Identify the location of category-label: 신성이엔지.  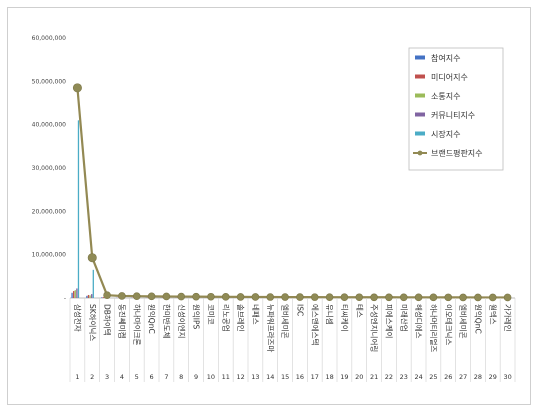
(182, 321).